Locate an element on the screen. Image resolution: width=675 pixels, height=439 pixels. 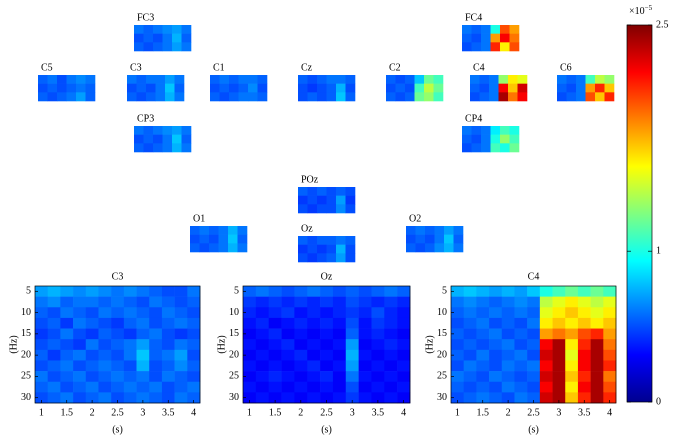
y-tick-label: 15 is located at coordinates (234, 333).